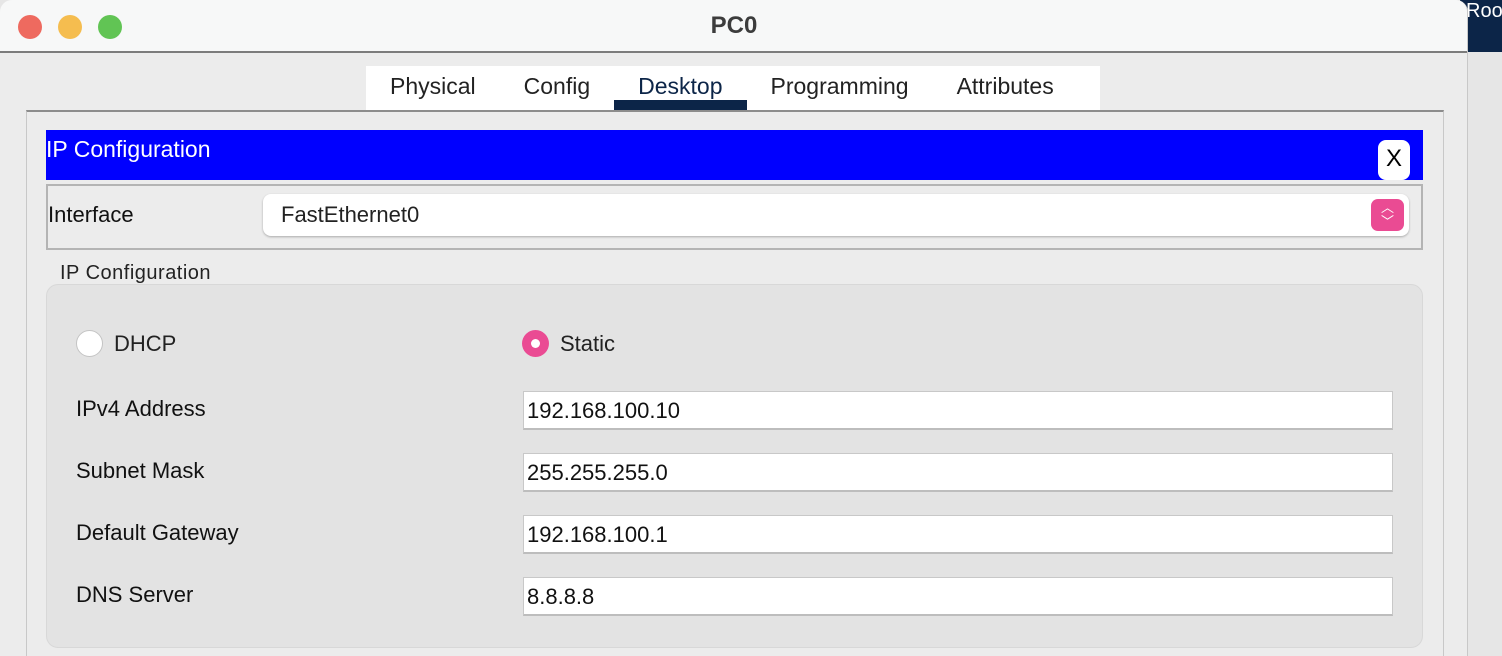 The height and width of the screenshot is (656, 1502). I want to click on group-label: IP Configuration, so click(136, 273).